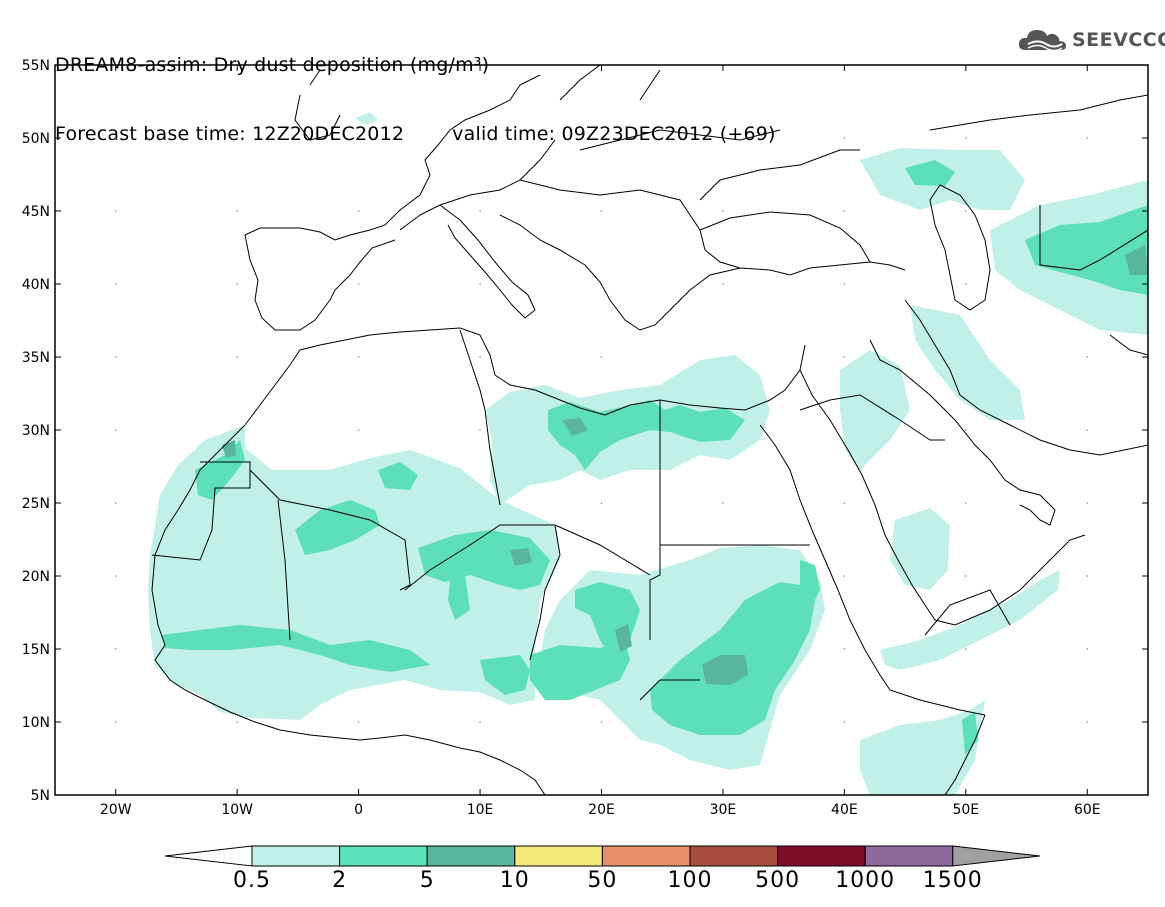  Describe the element at coordinates (366, 118) in the screenshot. I see `dust-area-uk` at that location.